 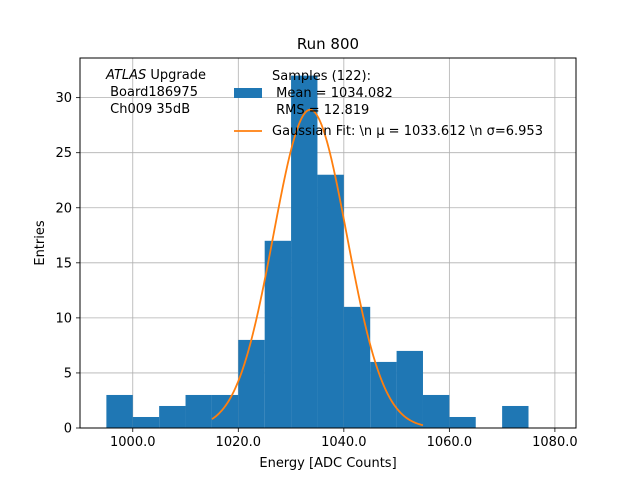 What do you see at coordinates (450, 442) in the screenshot?
I see `x-tick-label: 1060.0` at bounding box center [450, 442].